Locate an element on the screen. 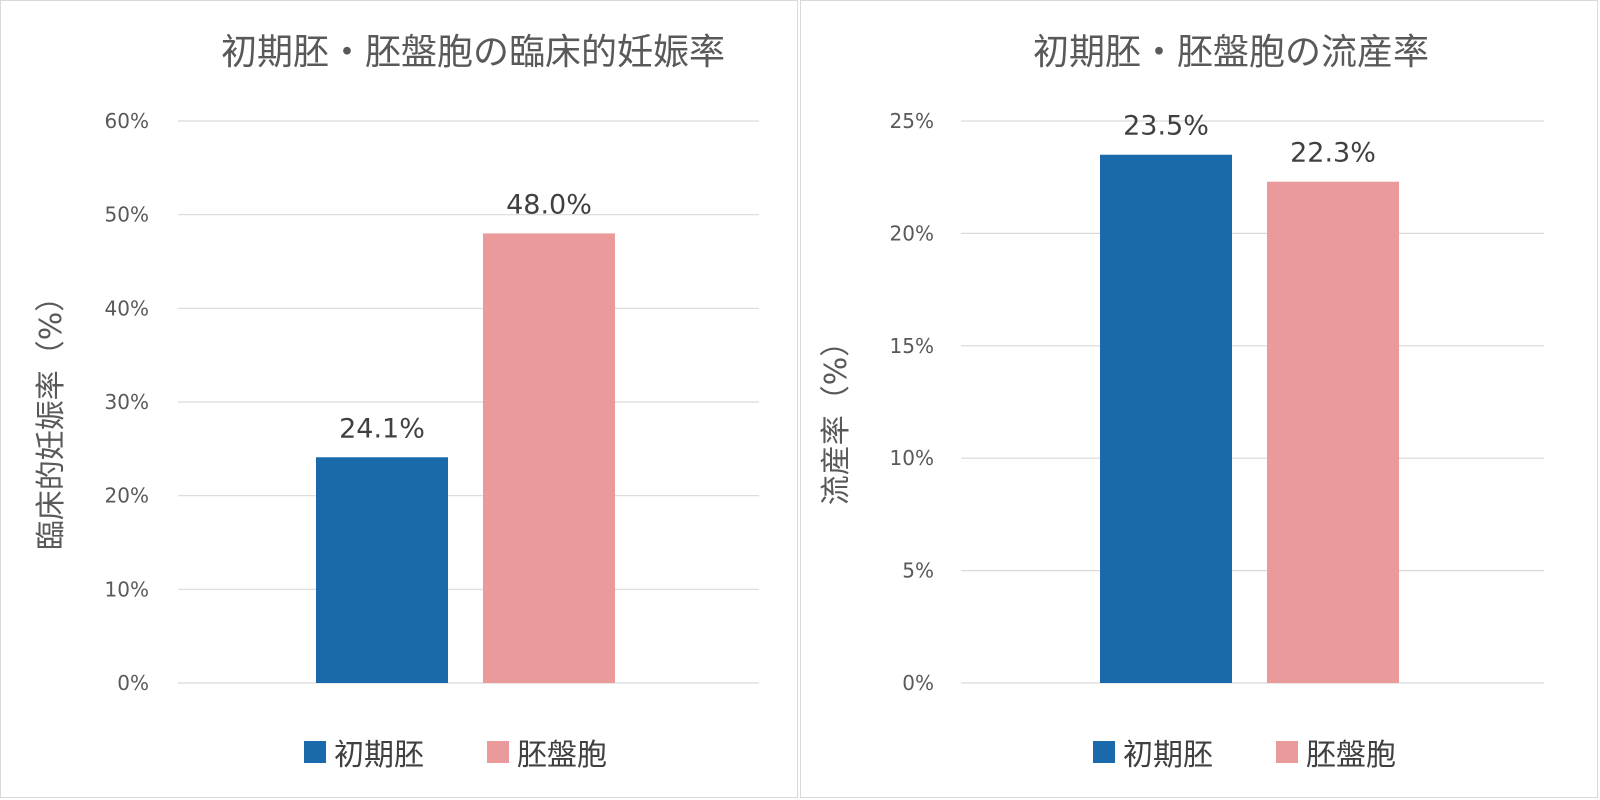  chart-title: 初期胚・胚盤胞の流産率 is located at coordinates (1231, 52).